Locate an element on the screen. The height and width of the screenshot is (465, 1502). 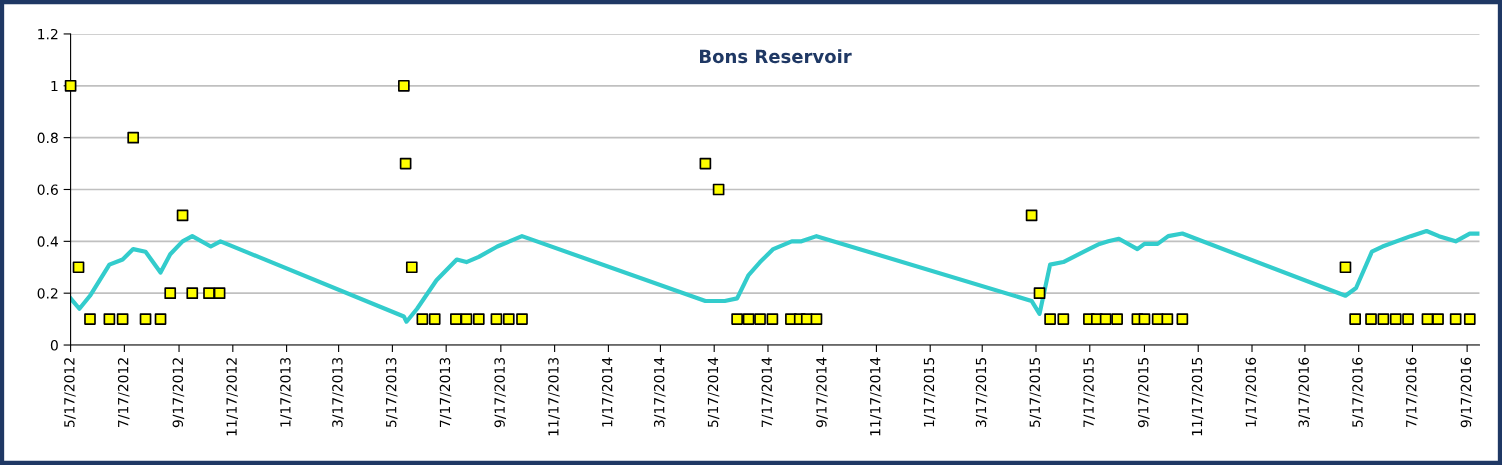
x-tick-label: 3/17/2015 is located at coordinates (981, 392).